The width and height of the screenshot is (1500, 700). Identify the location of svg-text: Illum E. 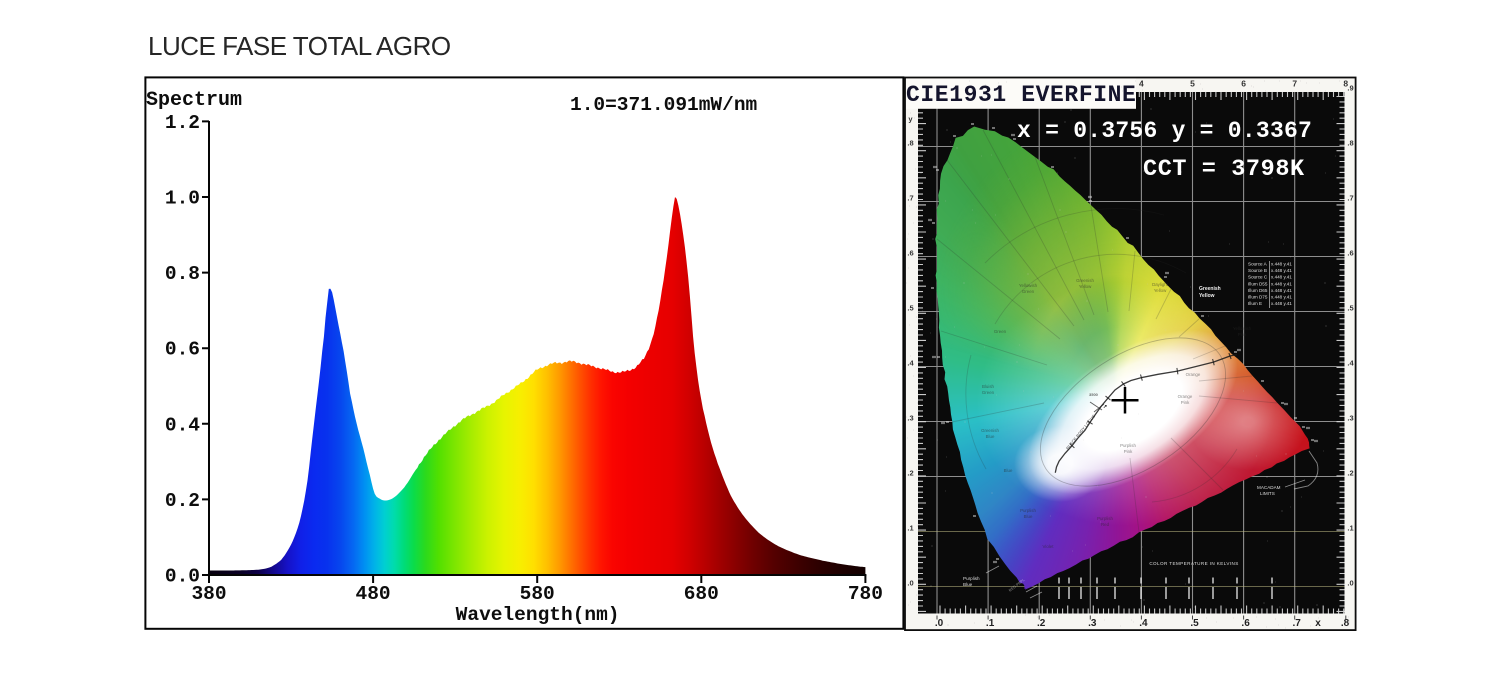
(1255, 303).